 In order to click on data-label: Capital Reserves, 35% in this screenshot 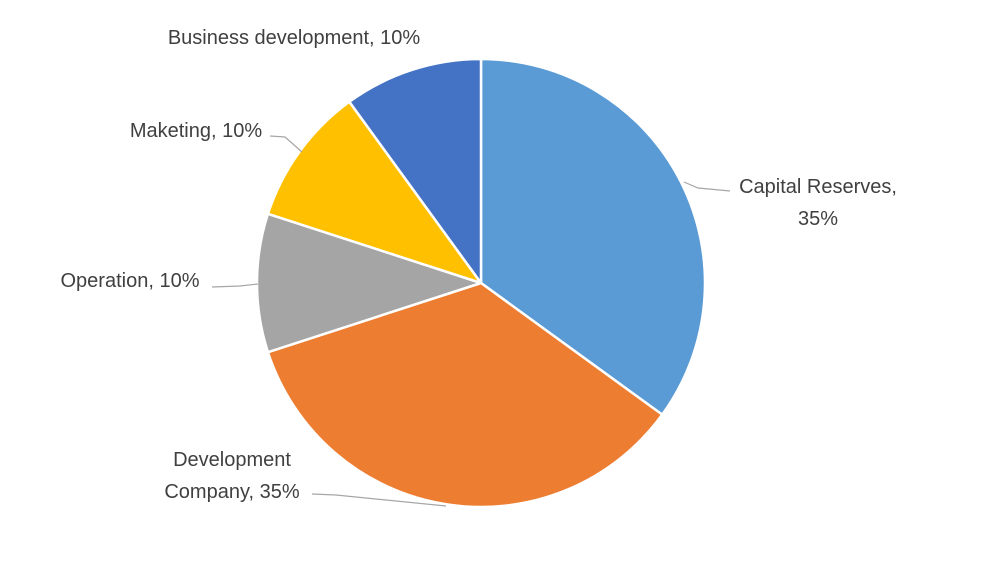, I will do `click(818, 203)`.